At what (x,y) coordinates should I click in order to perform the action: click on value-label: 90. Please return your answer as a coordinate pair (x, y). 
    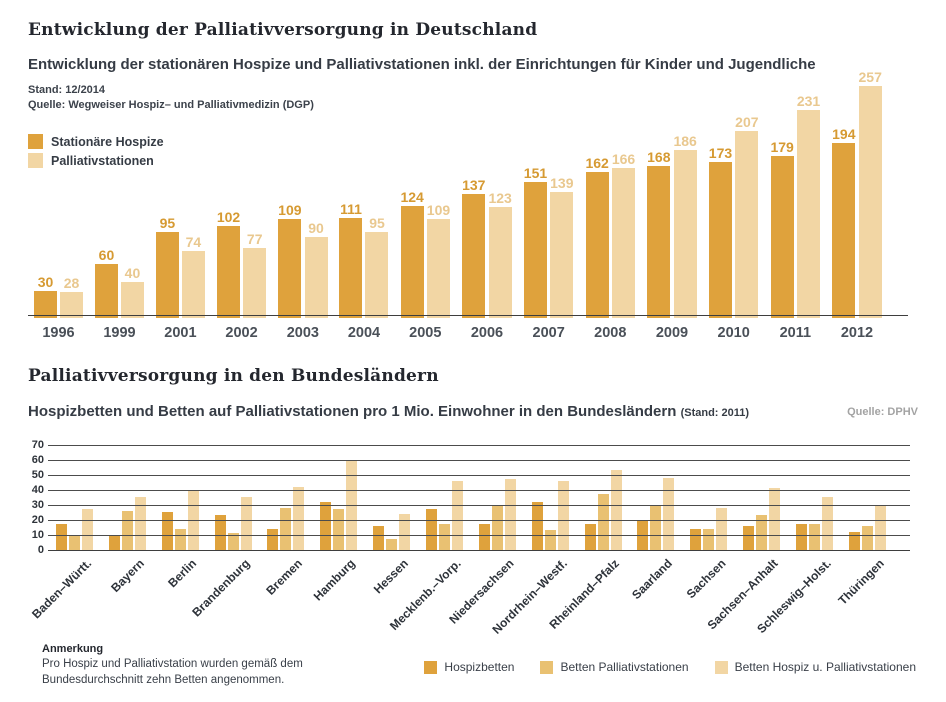
    Looking at the image, I should click on (316, 227).